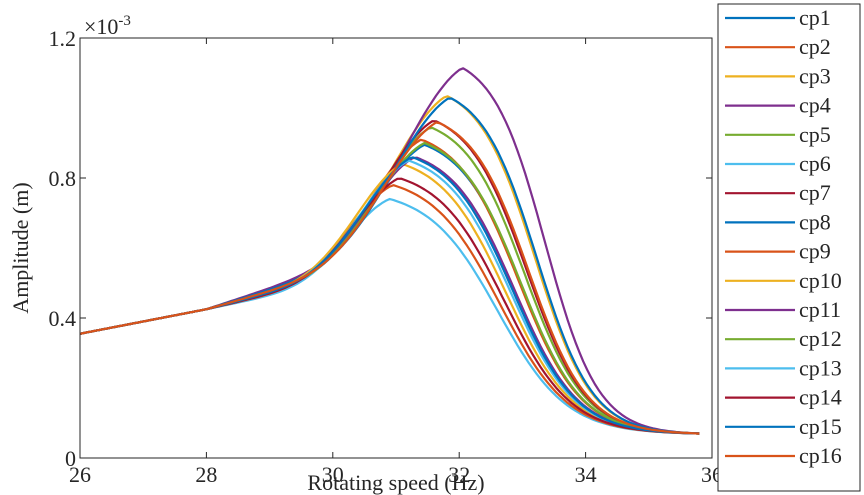  Describe the element at coordinates (20, 247) in the screenshot. I see `y-axis-label: Amplitude (m)` at that location.